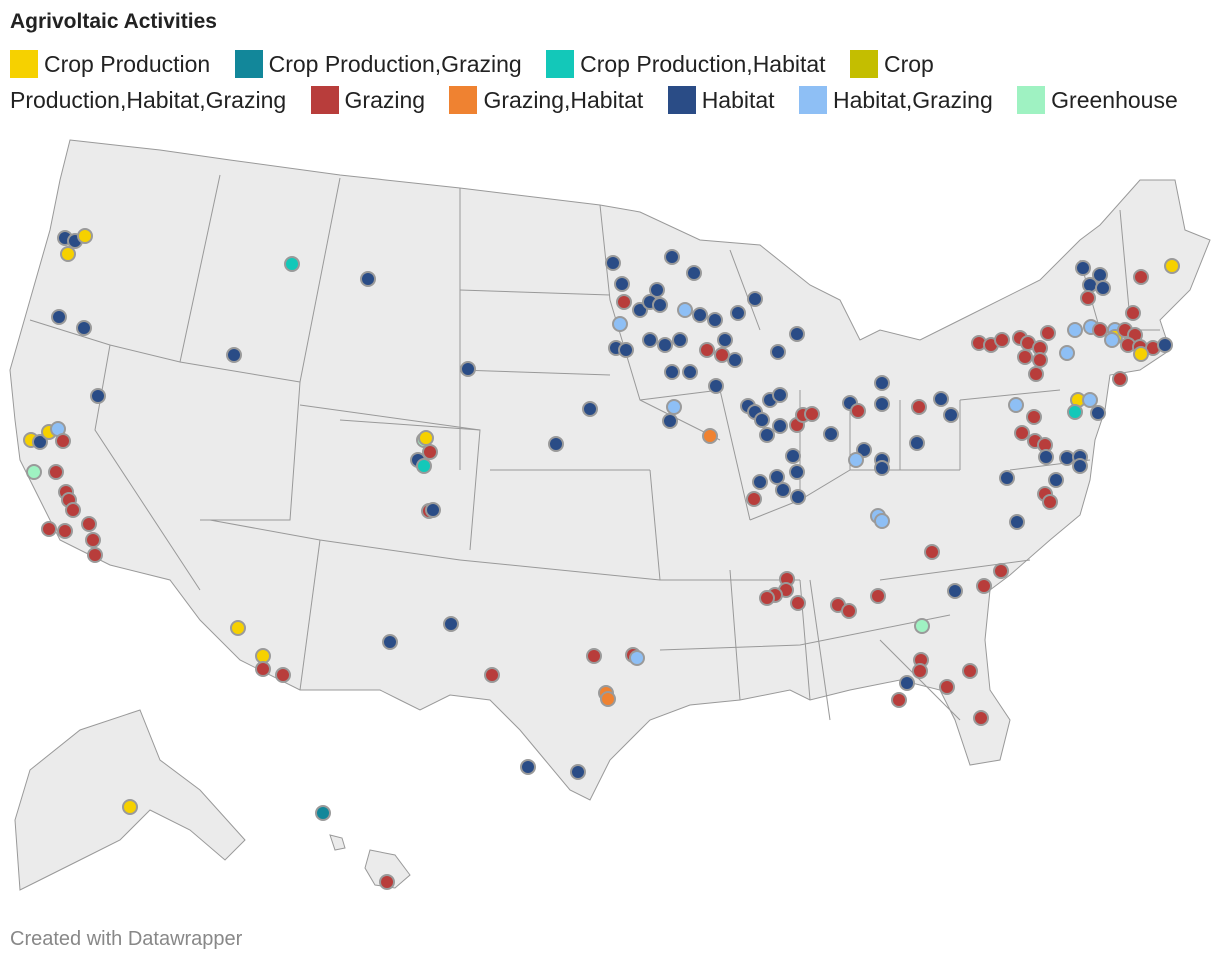 The image size is (1220, 966). What do you see at coordinates (110, 64) in the screenshot?
I see `legend-item-crop-production: Crop Production` at bounding box center [110, 64].